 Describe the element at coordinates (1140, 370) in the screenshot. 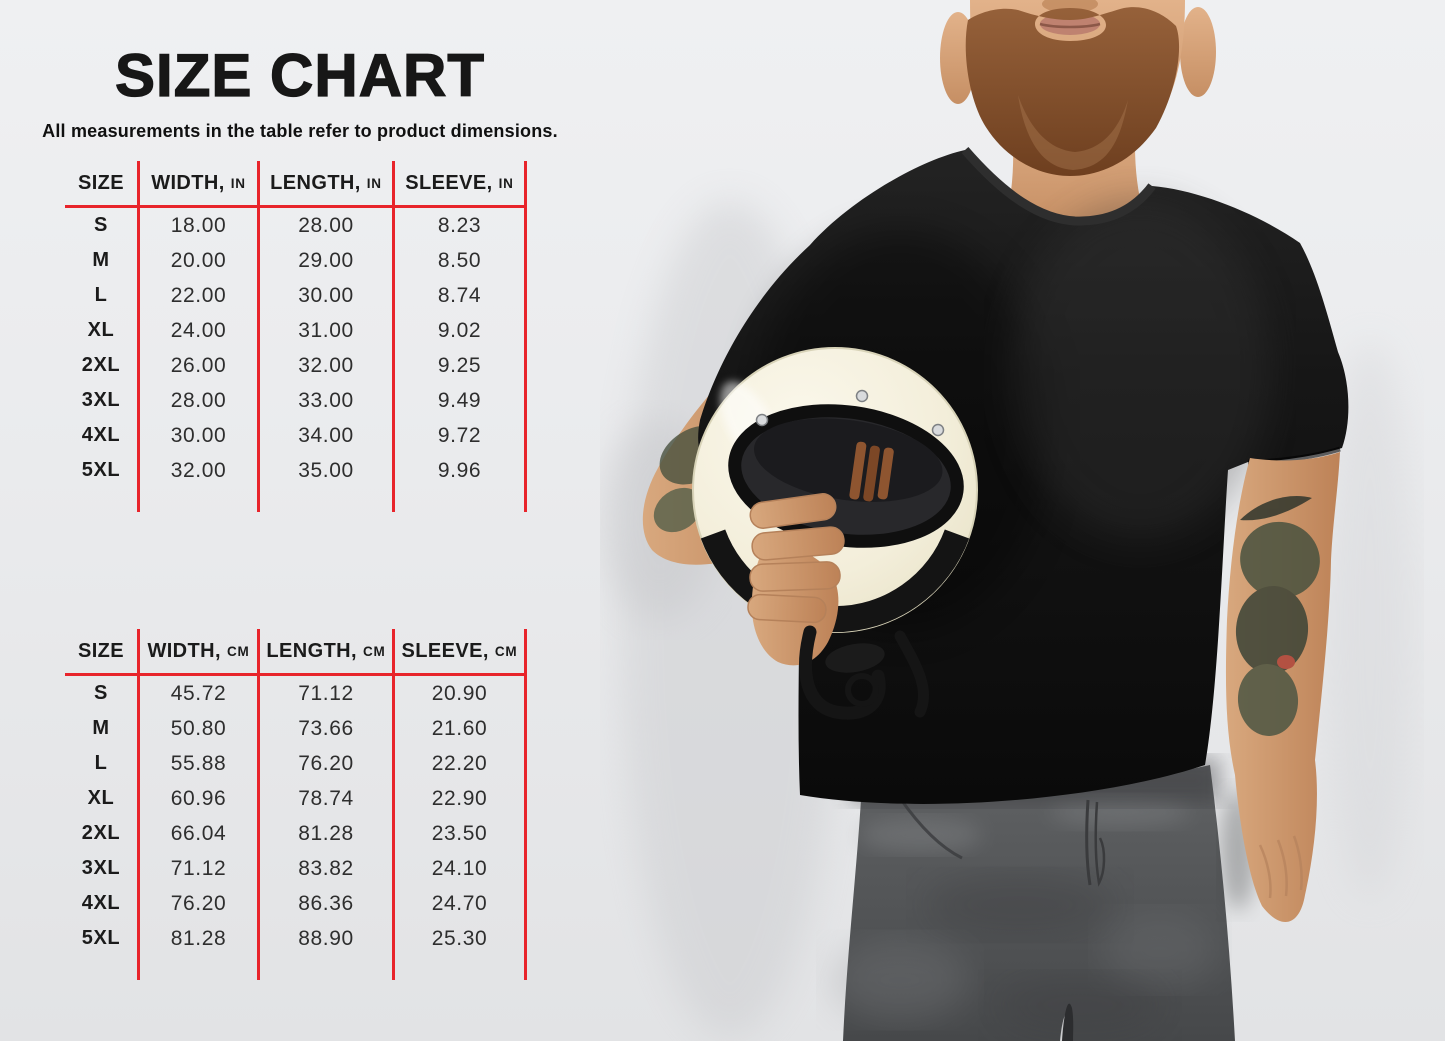

I see `shirt-highlight` at that location.